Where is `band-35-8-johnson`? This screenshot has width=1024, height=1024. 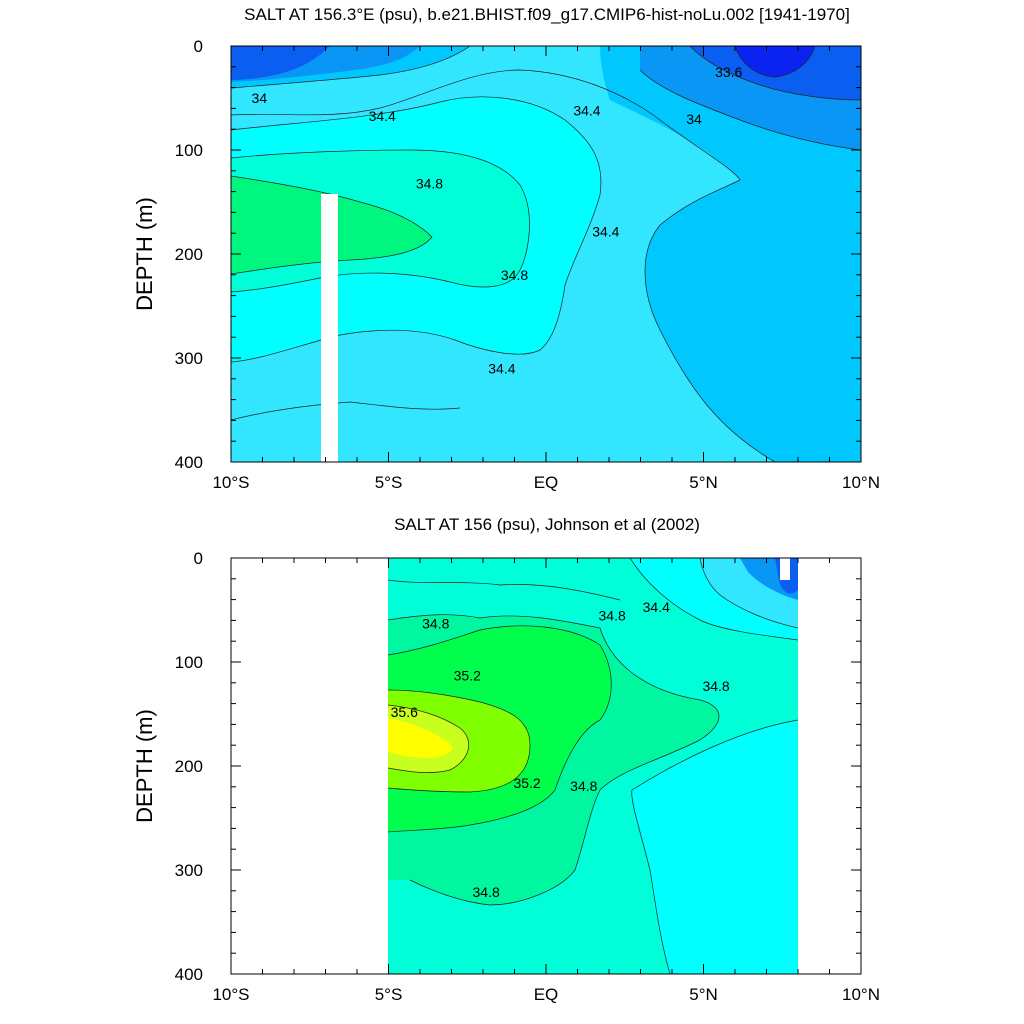 band-35-8-johnson is located at coordinates (420, 738).